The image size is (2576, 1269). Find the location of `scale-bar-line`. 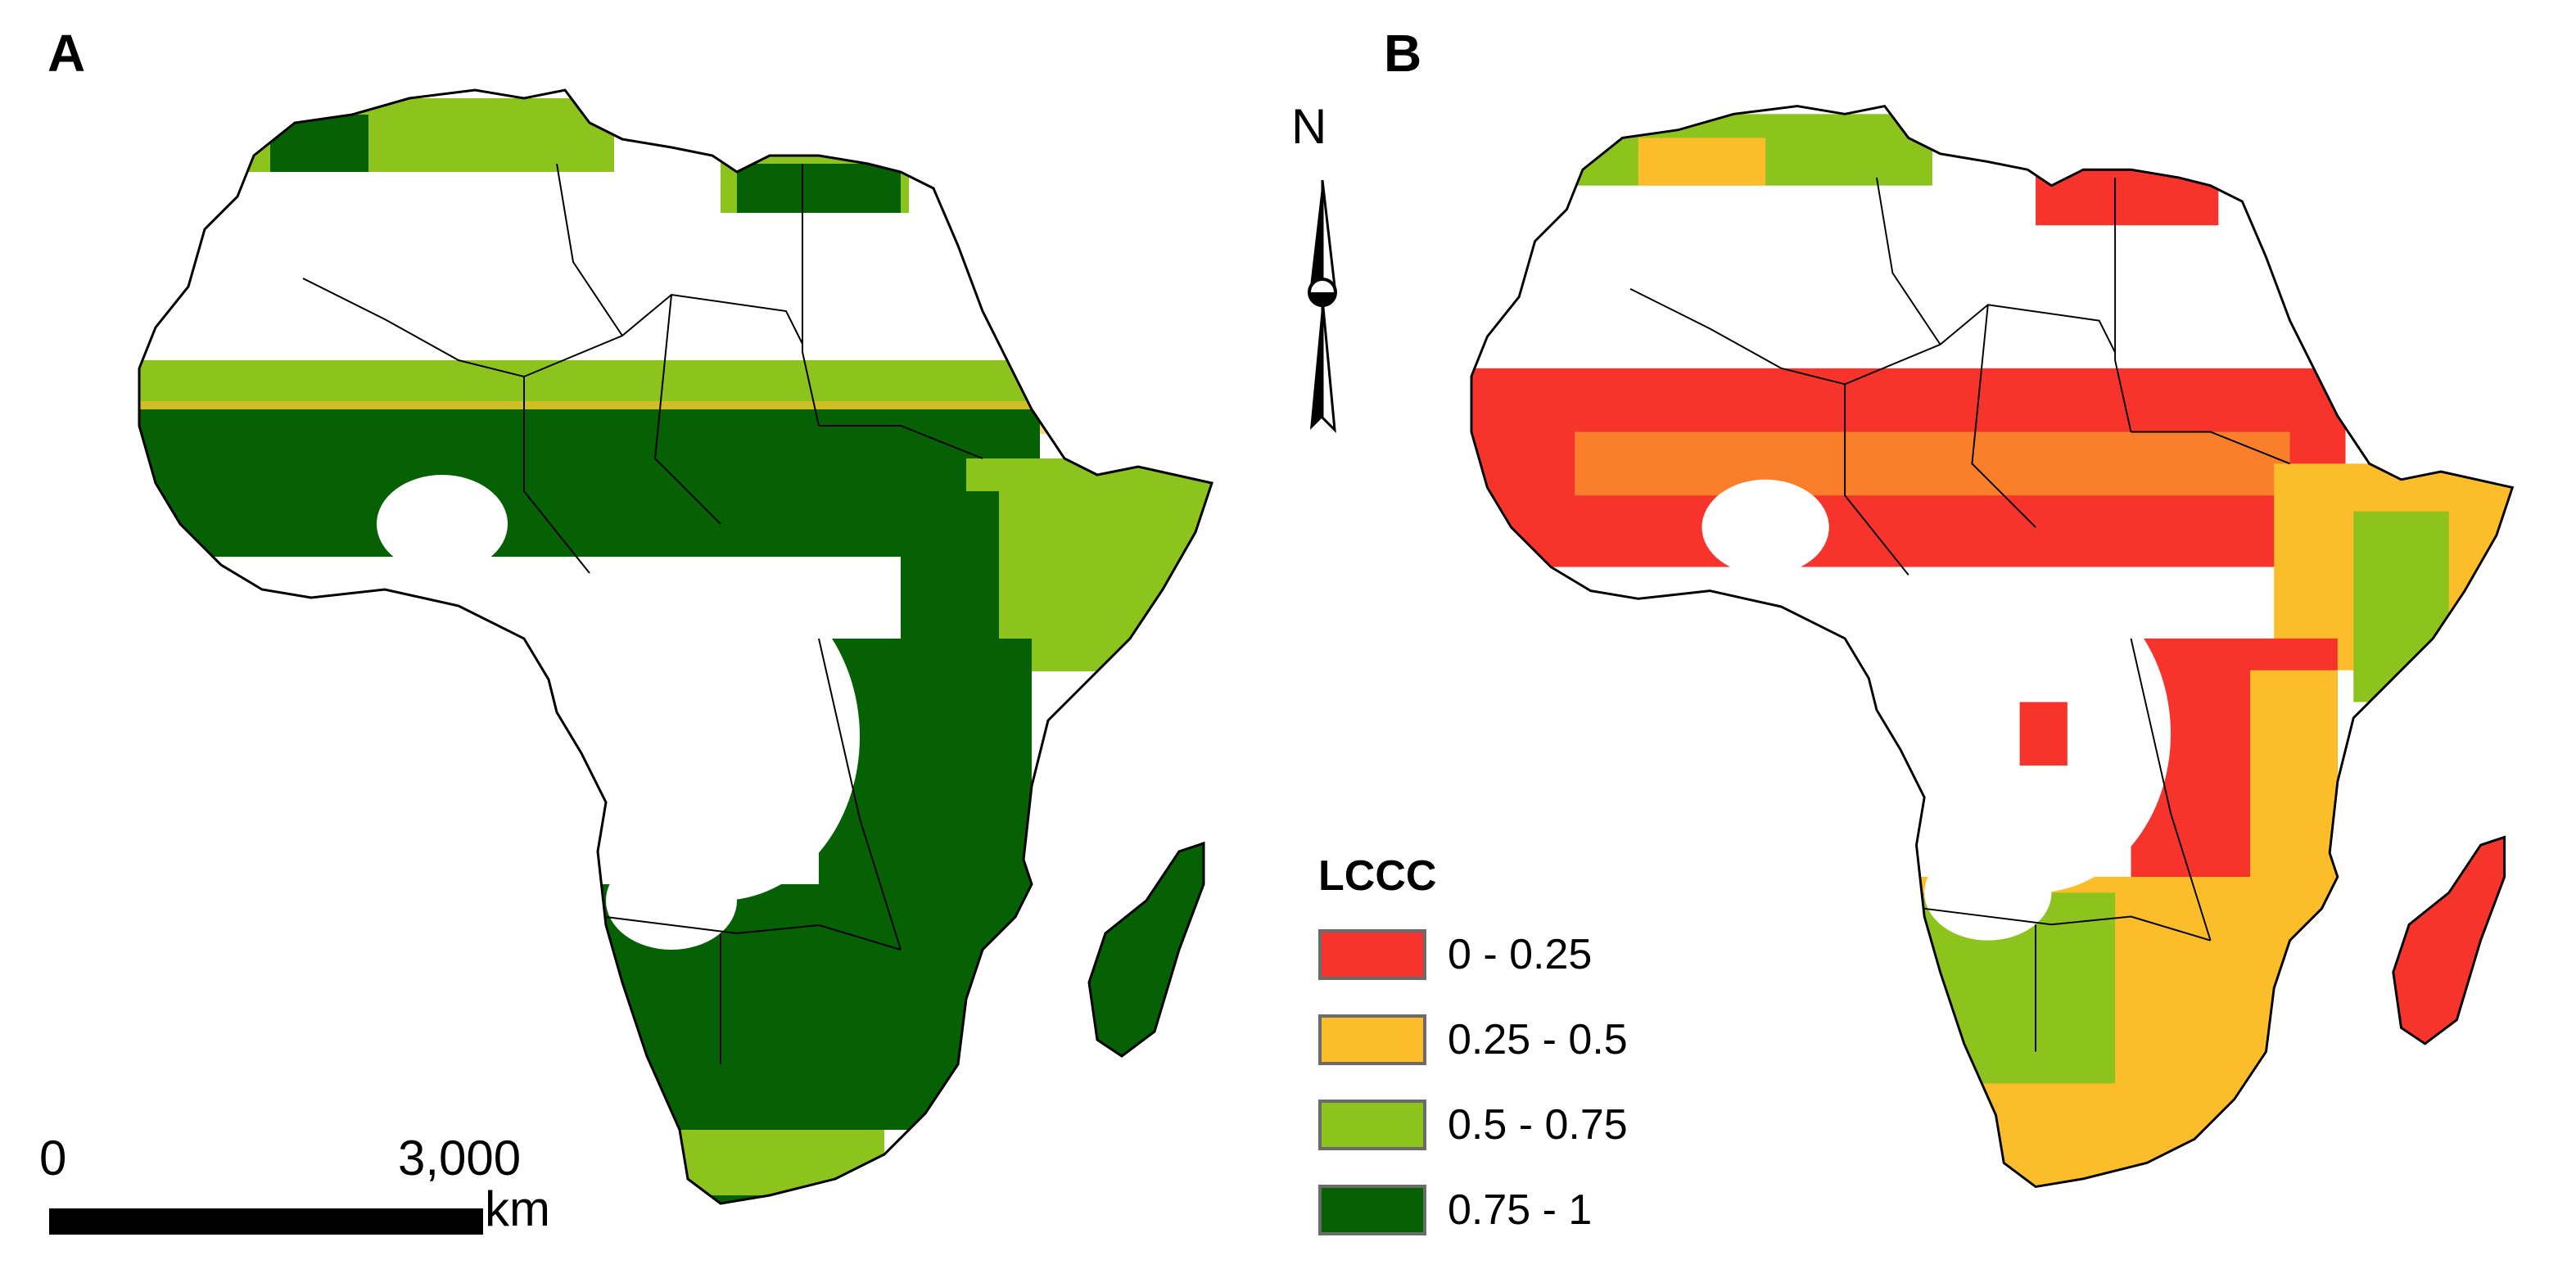

scale-bar-line is located at coordinates (266, 1221).